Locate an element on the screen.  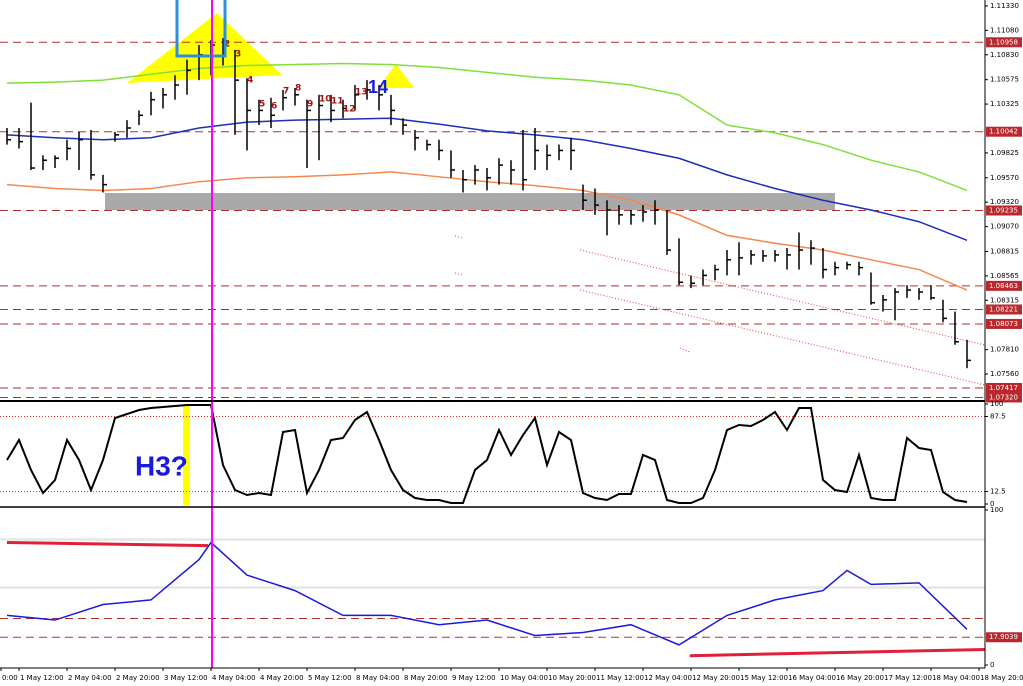
highlight-box is located at coordinates (201, 29).